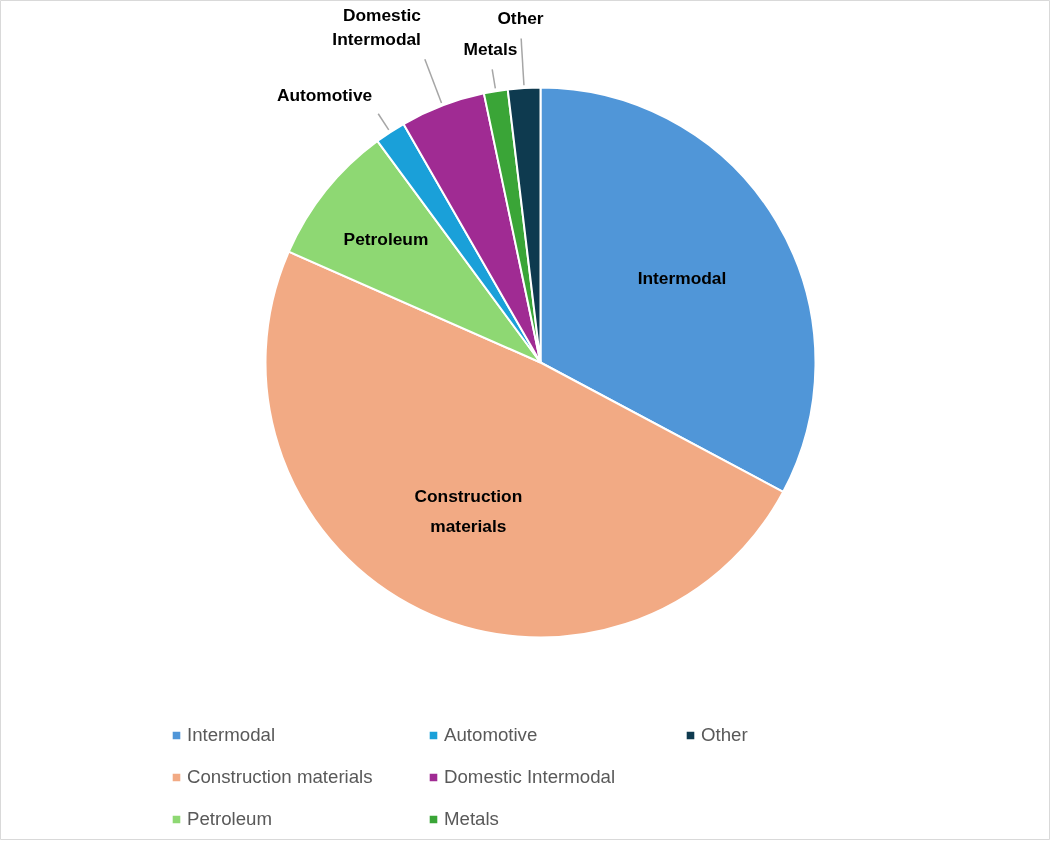 The height and width of the screenshot is (850, 1057). Describe the element at coordinates (324, 94) in the screenshot. I see `slice-label: Automotive` at that location.